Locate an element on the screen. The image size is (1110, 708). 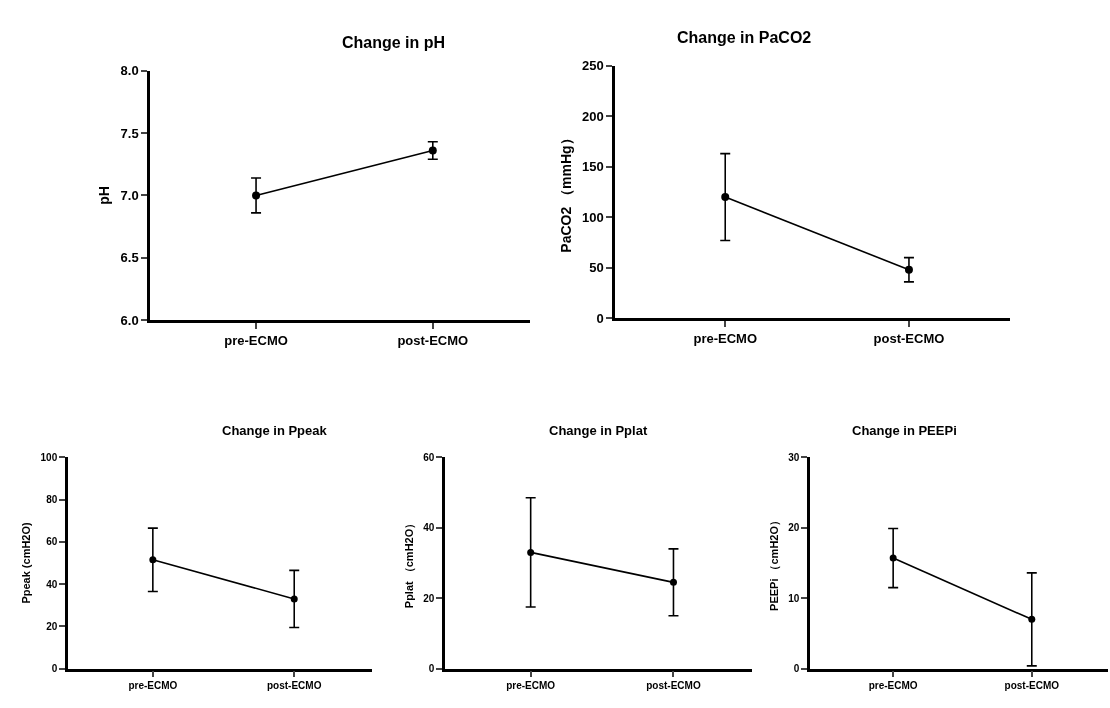
chart-title: Change in PaCO2 is located at coordinates (744, 37).